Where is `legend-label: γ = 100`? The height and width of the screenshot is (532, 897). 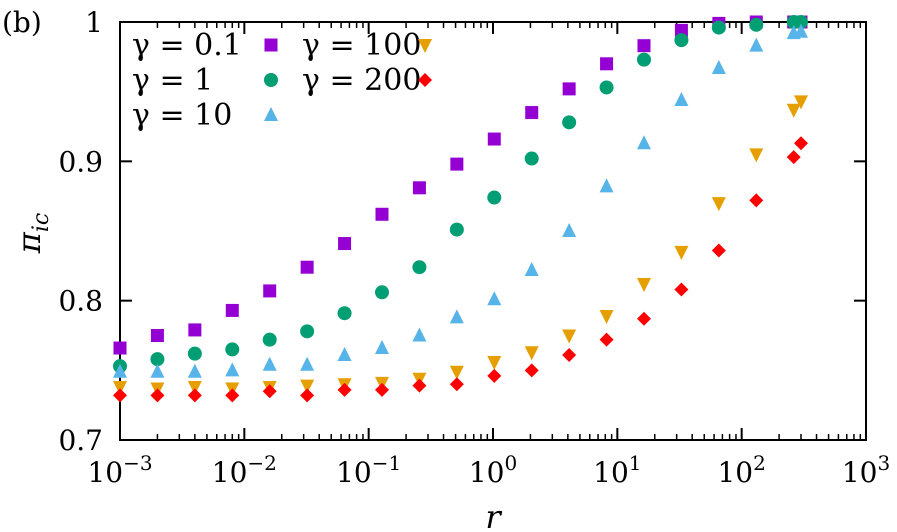
legend-label: γ = 100 is located at coordinates (361, 45).